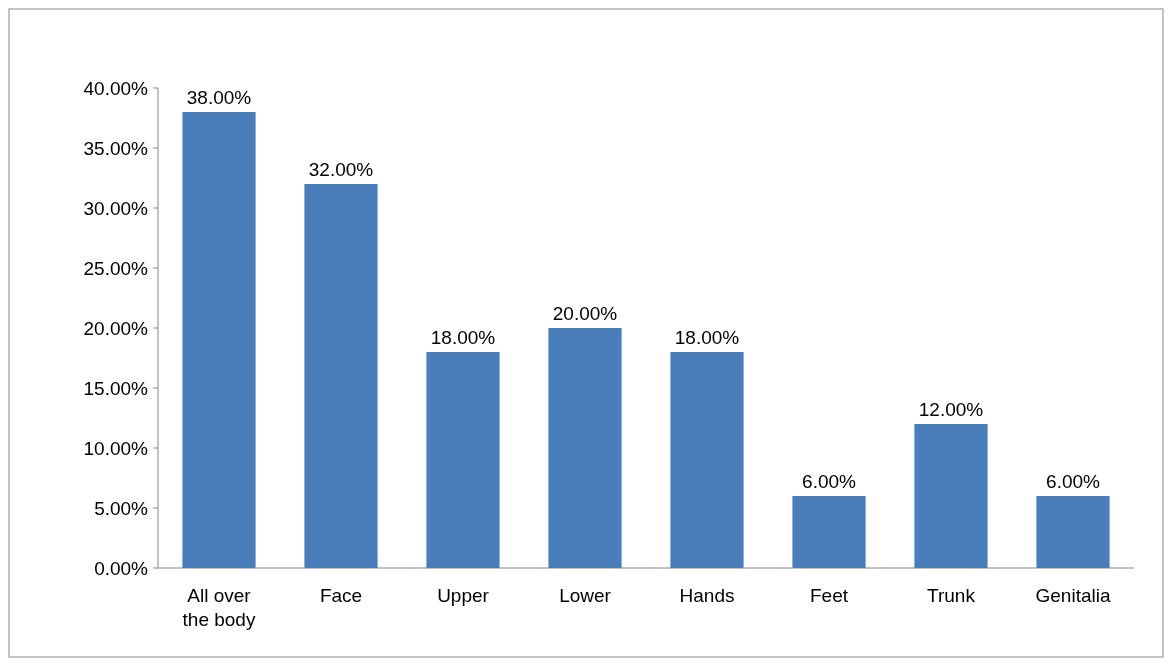 The image size is (1172, 671). I want to click on y-tick-label: 20.00%, so click(116, 328).